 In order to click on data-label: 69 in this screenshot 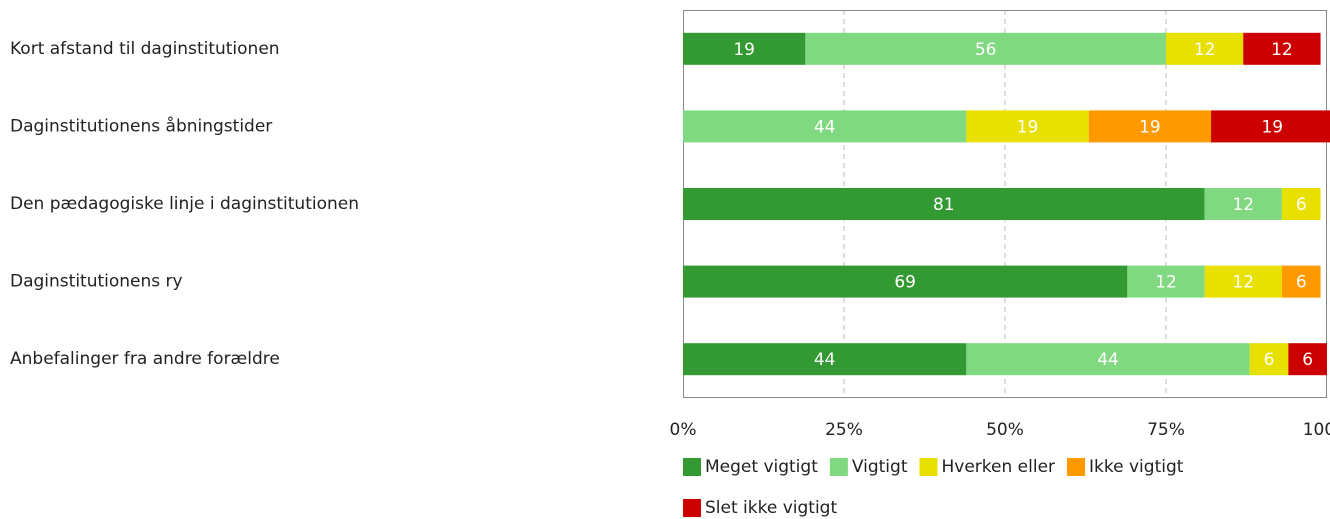, I will do `click(905, 283)`.